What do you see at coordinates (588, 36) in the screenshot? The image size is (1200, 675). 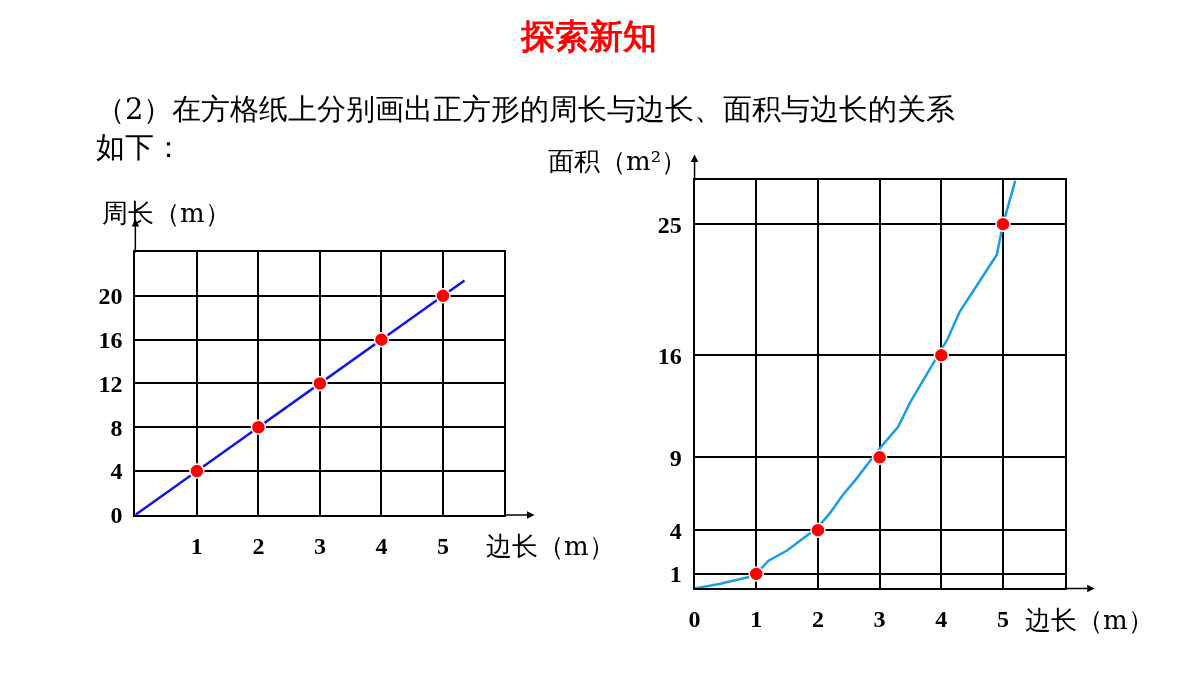 I see `text: 探索新知` at bounding box center [588, 36].